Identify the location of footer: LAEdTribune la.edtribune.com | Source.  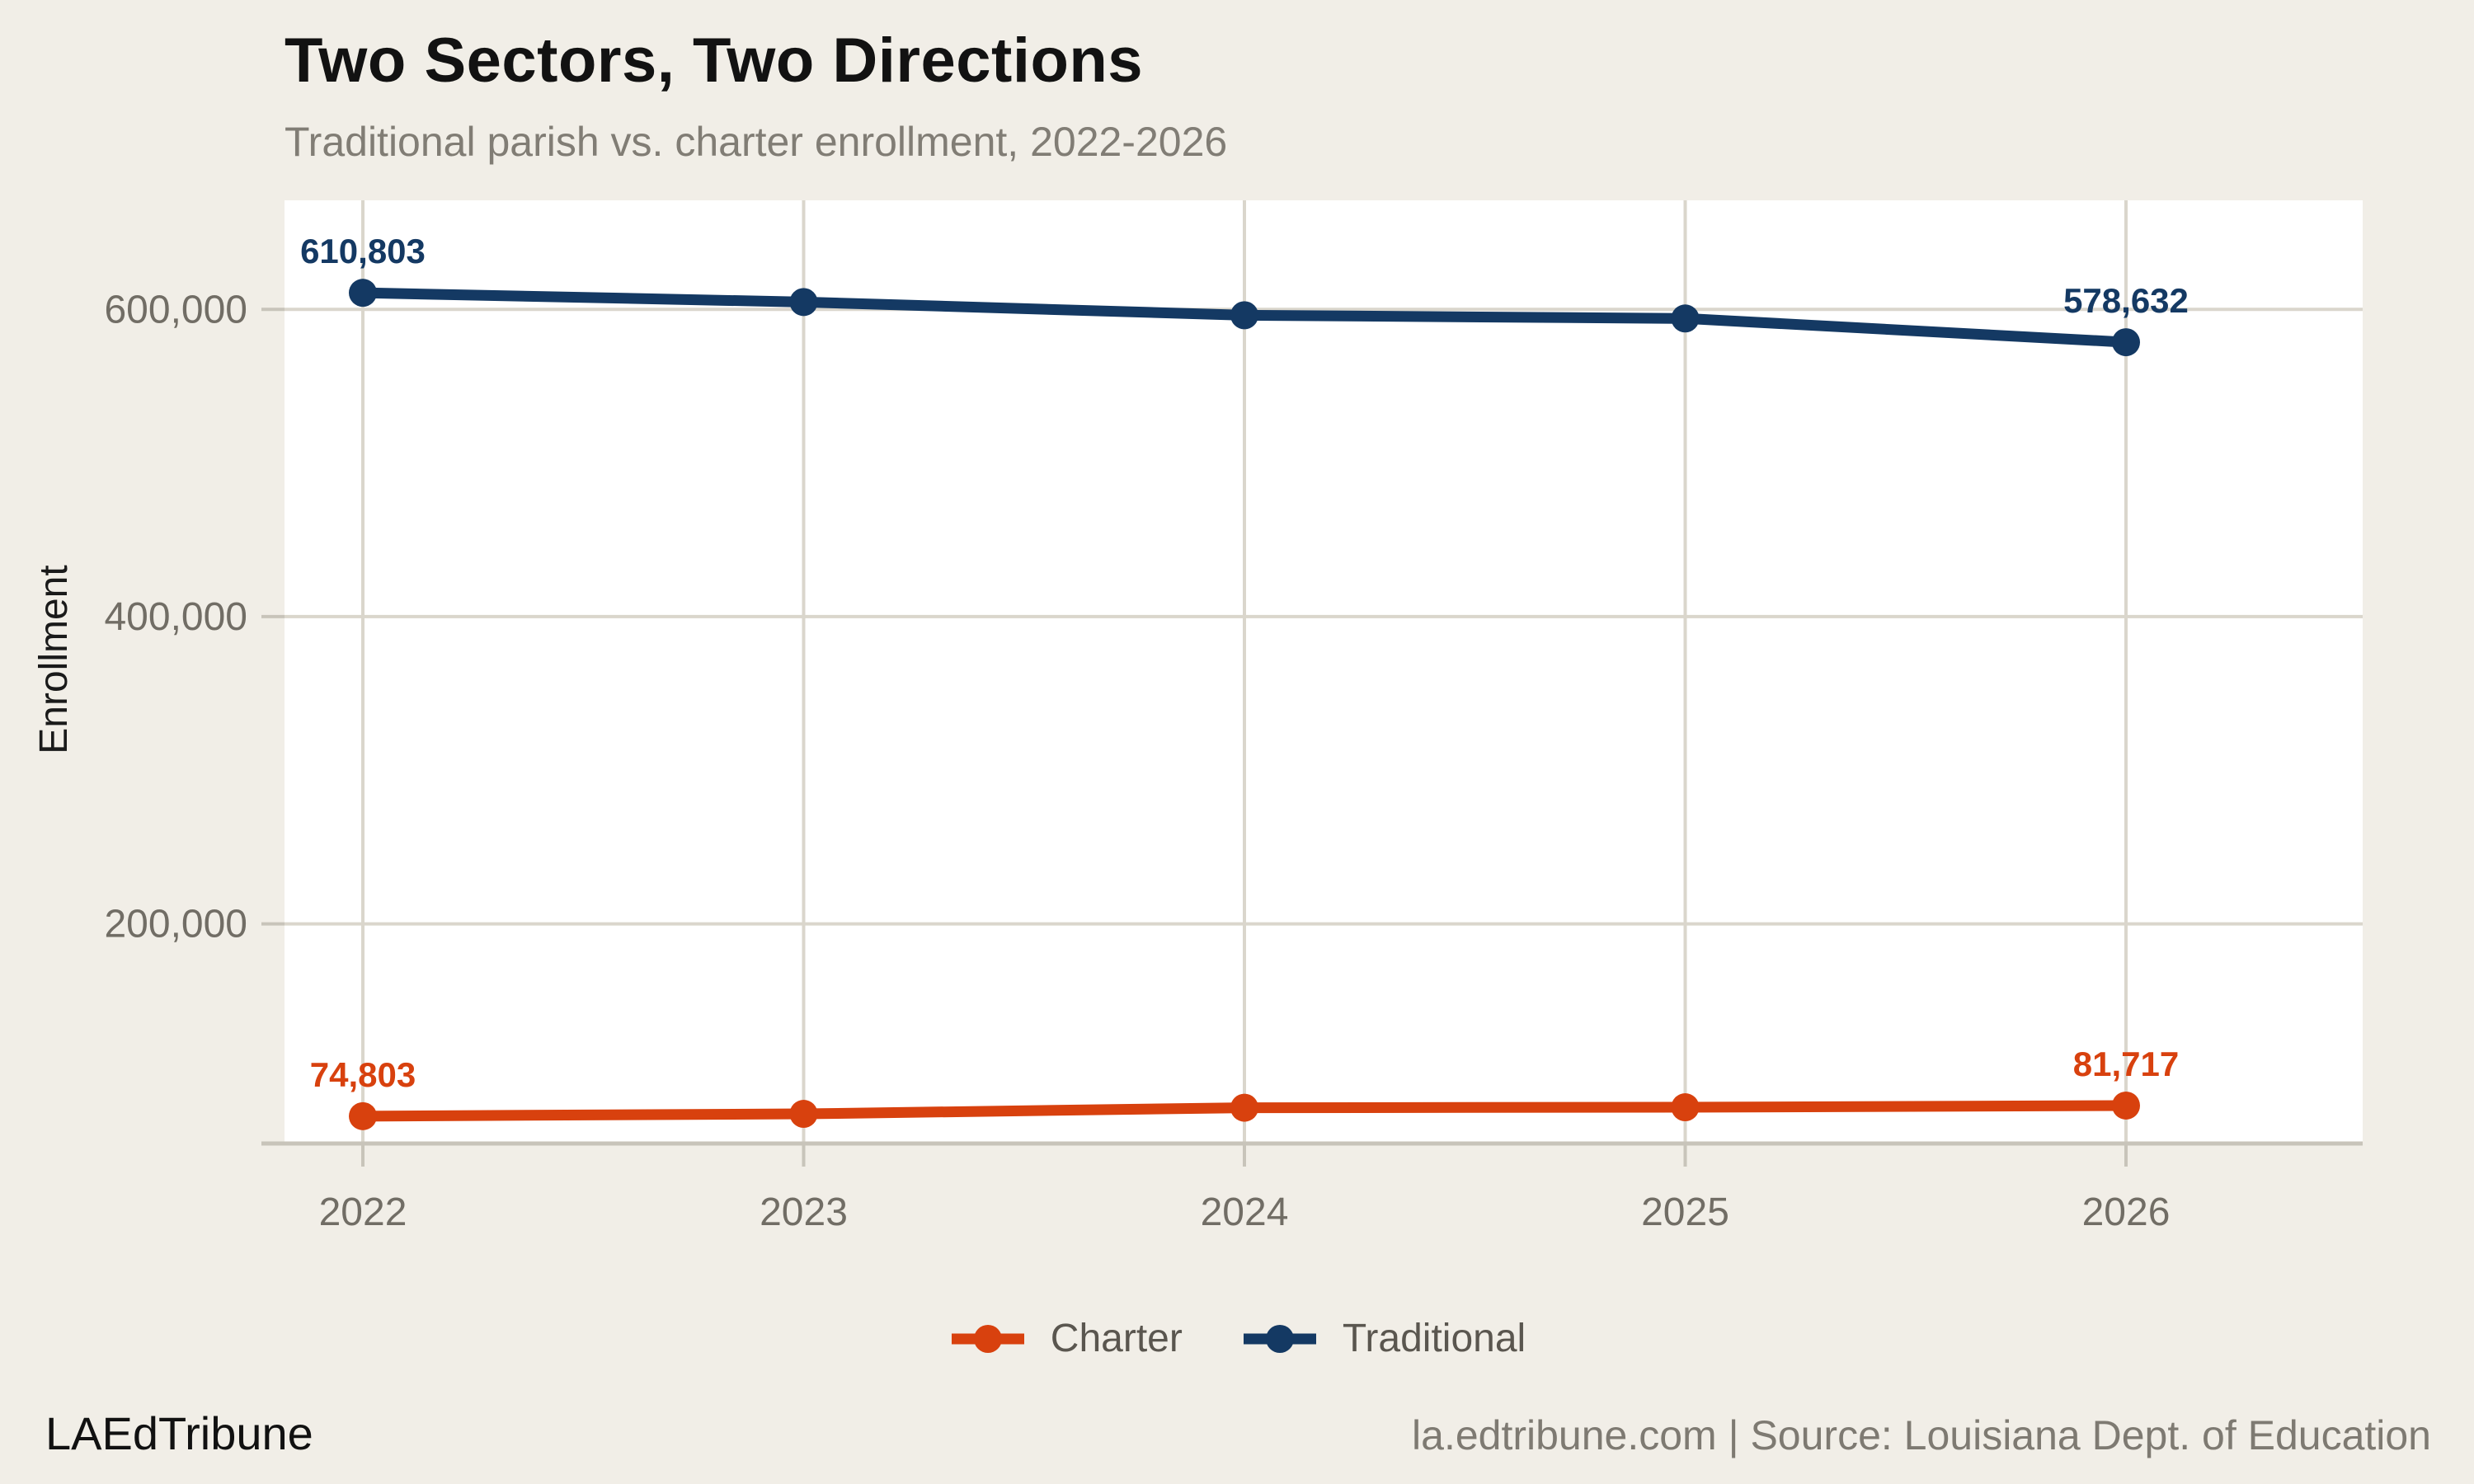
(1237, 1433).